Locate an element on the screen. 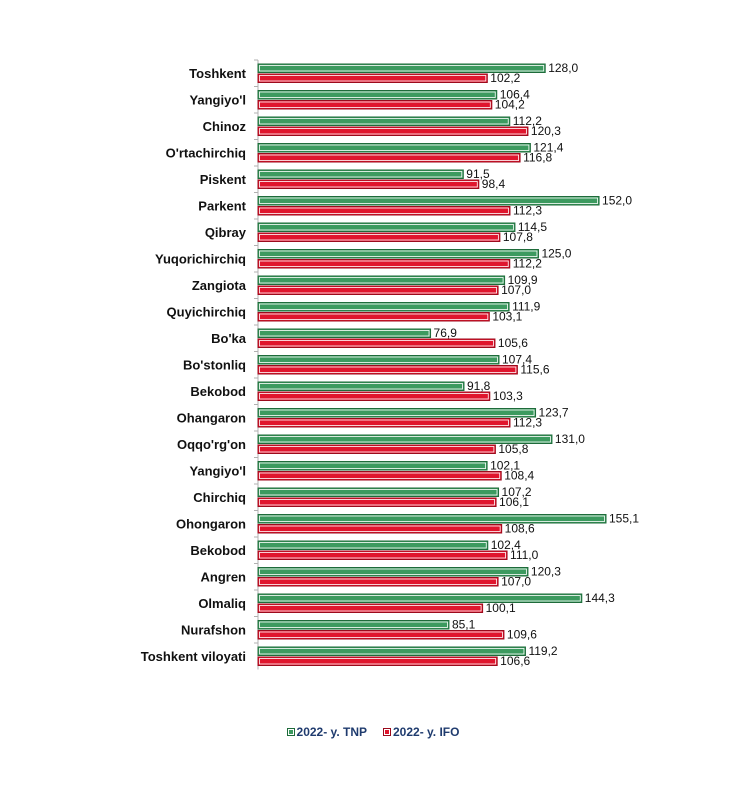 The image size is (746, 787). value-label-tnp: 128,0 is located at coordinates (563, 68).